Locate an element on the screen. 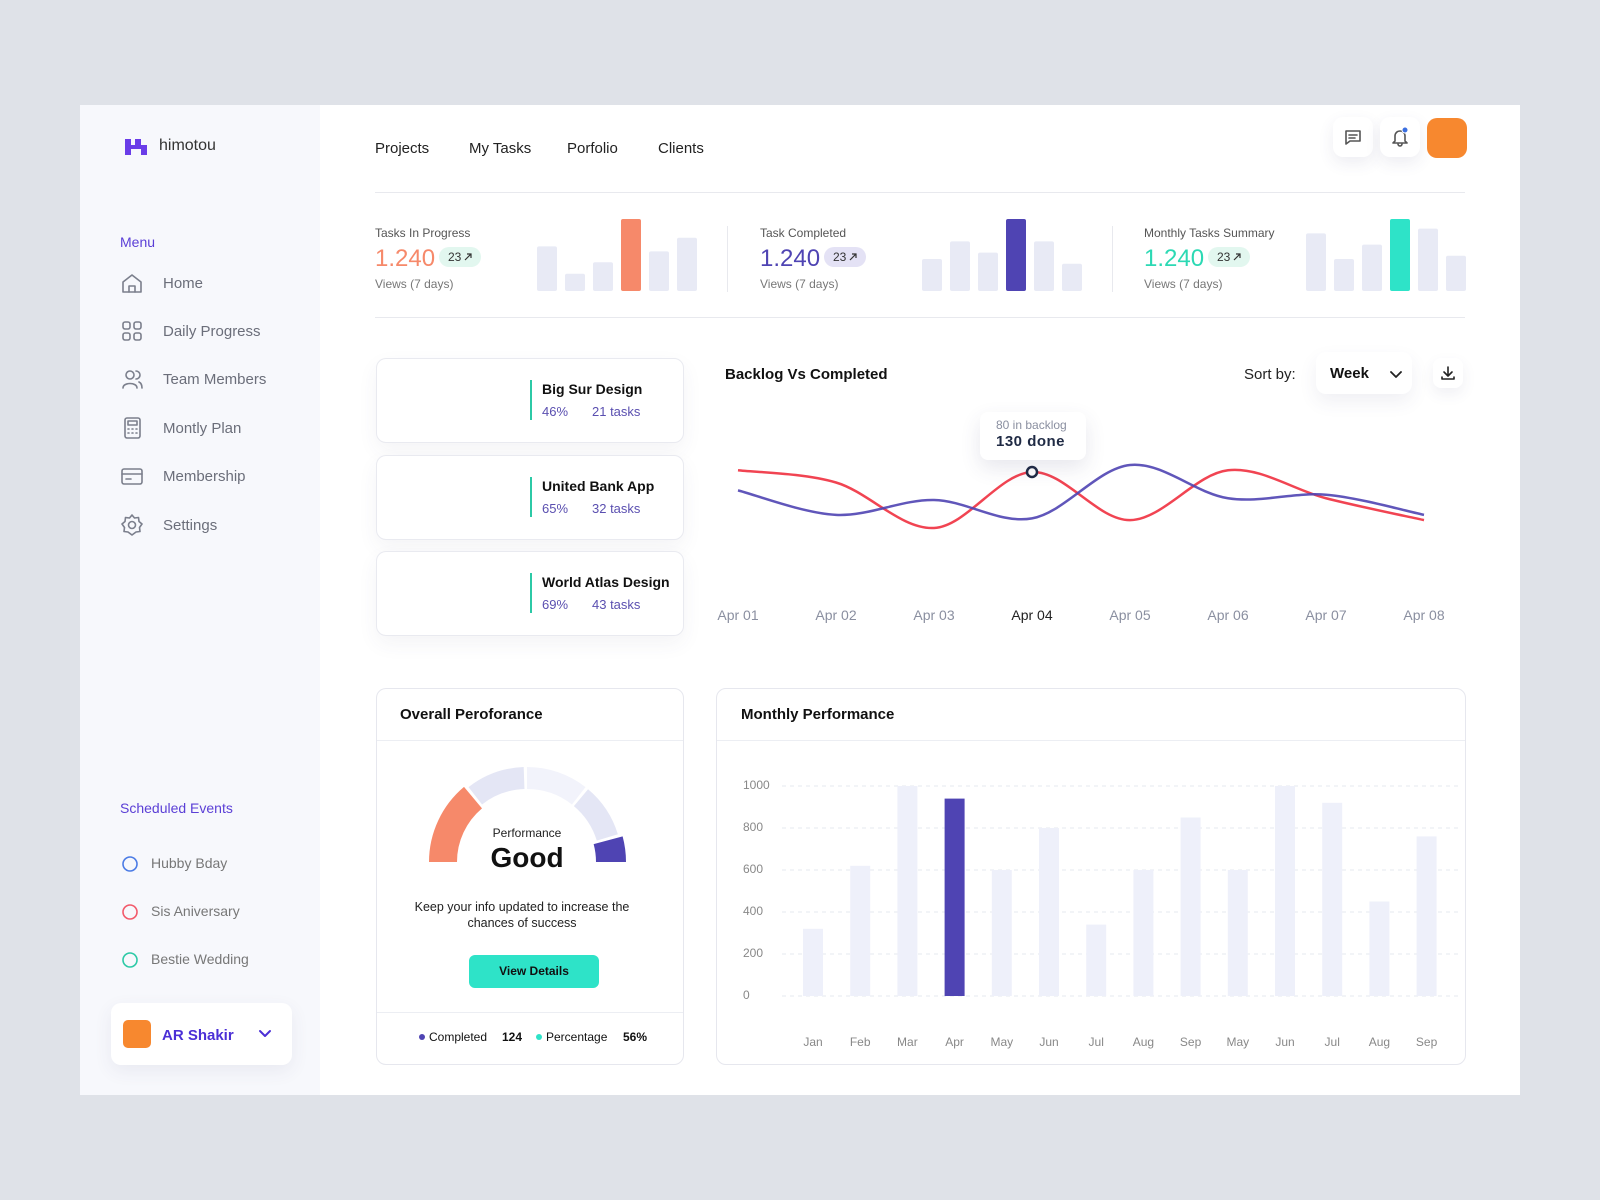  nav-link: Projects is located at coordinates (402, 148).